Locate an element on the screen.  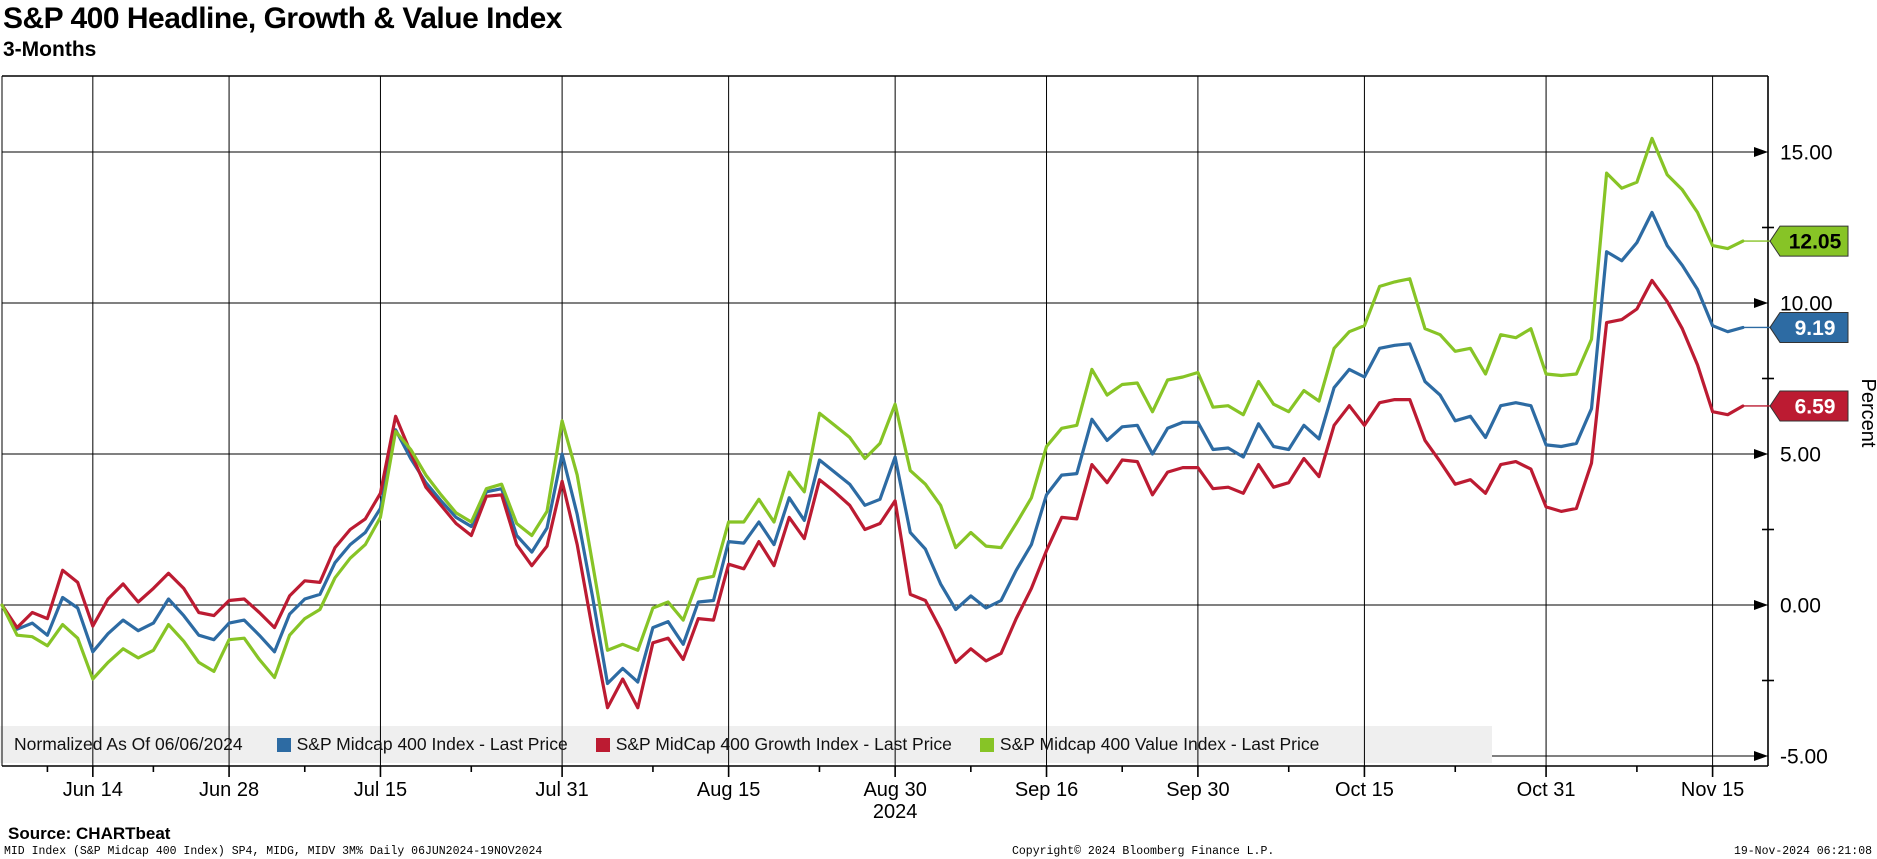
y-tick-label: 0.00 is located at coordinates (1800, 606).